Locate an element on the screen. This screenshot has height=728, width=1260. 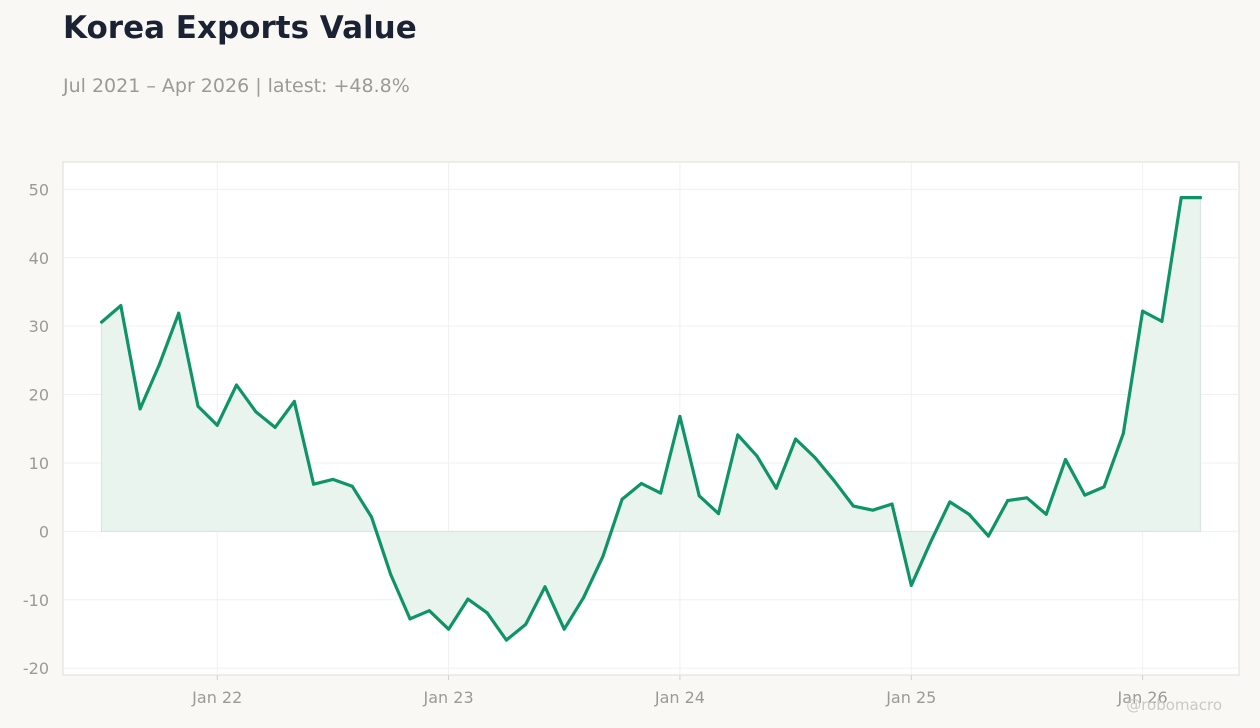
y-tick-label: 40 is located at coordinates (39, 258).